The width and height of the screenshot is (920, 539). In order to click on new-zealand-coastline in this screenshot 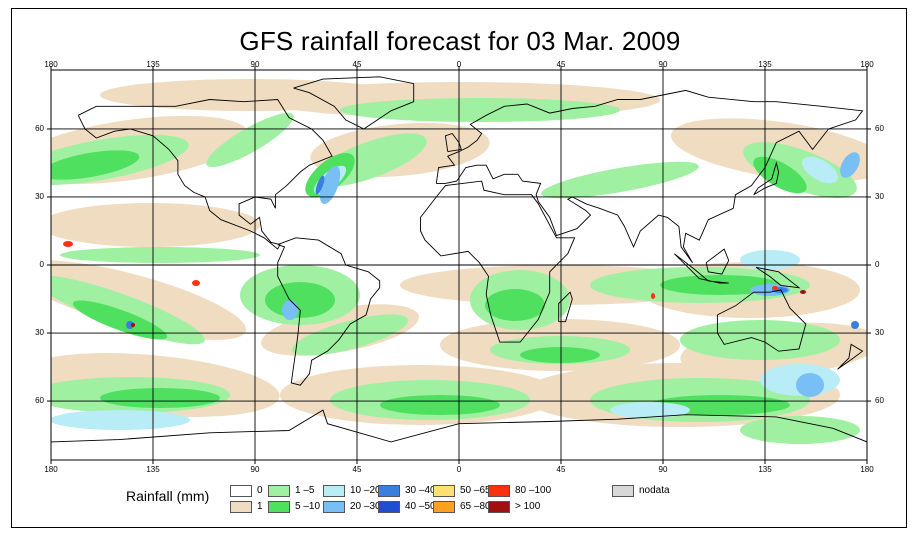, I will do `click(850, 356)`.